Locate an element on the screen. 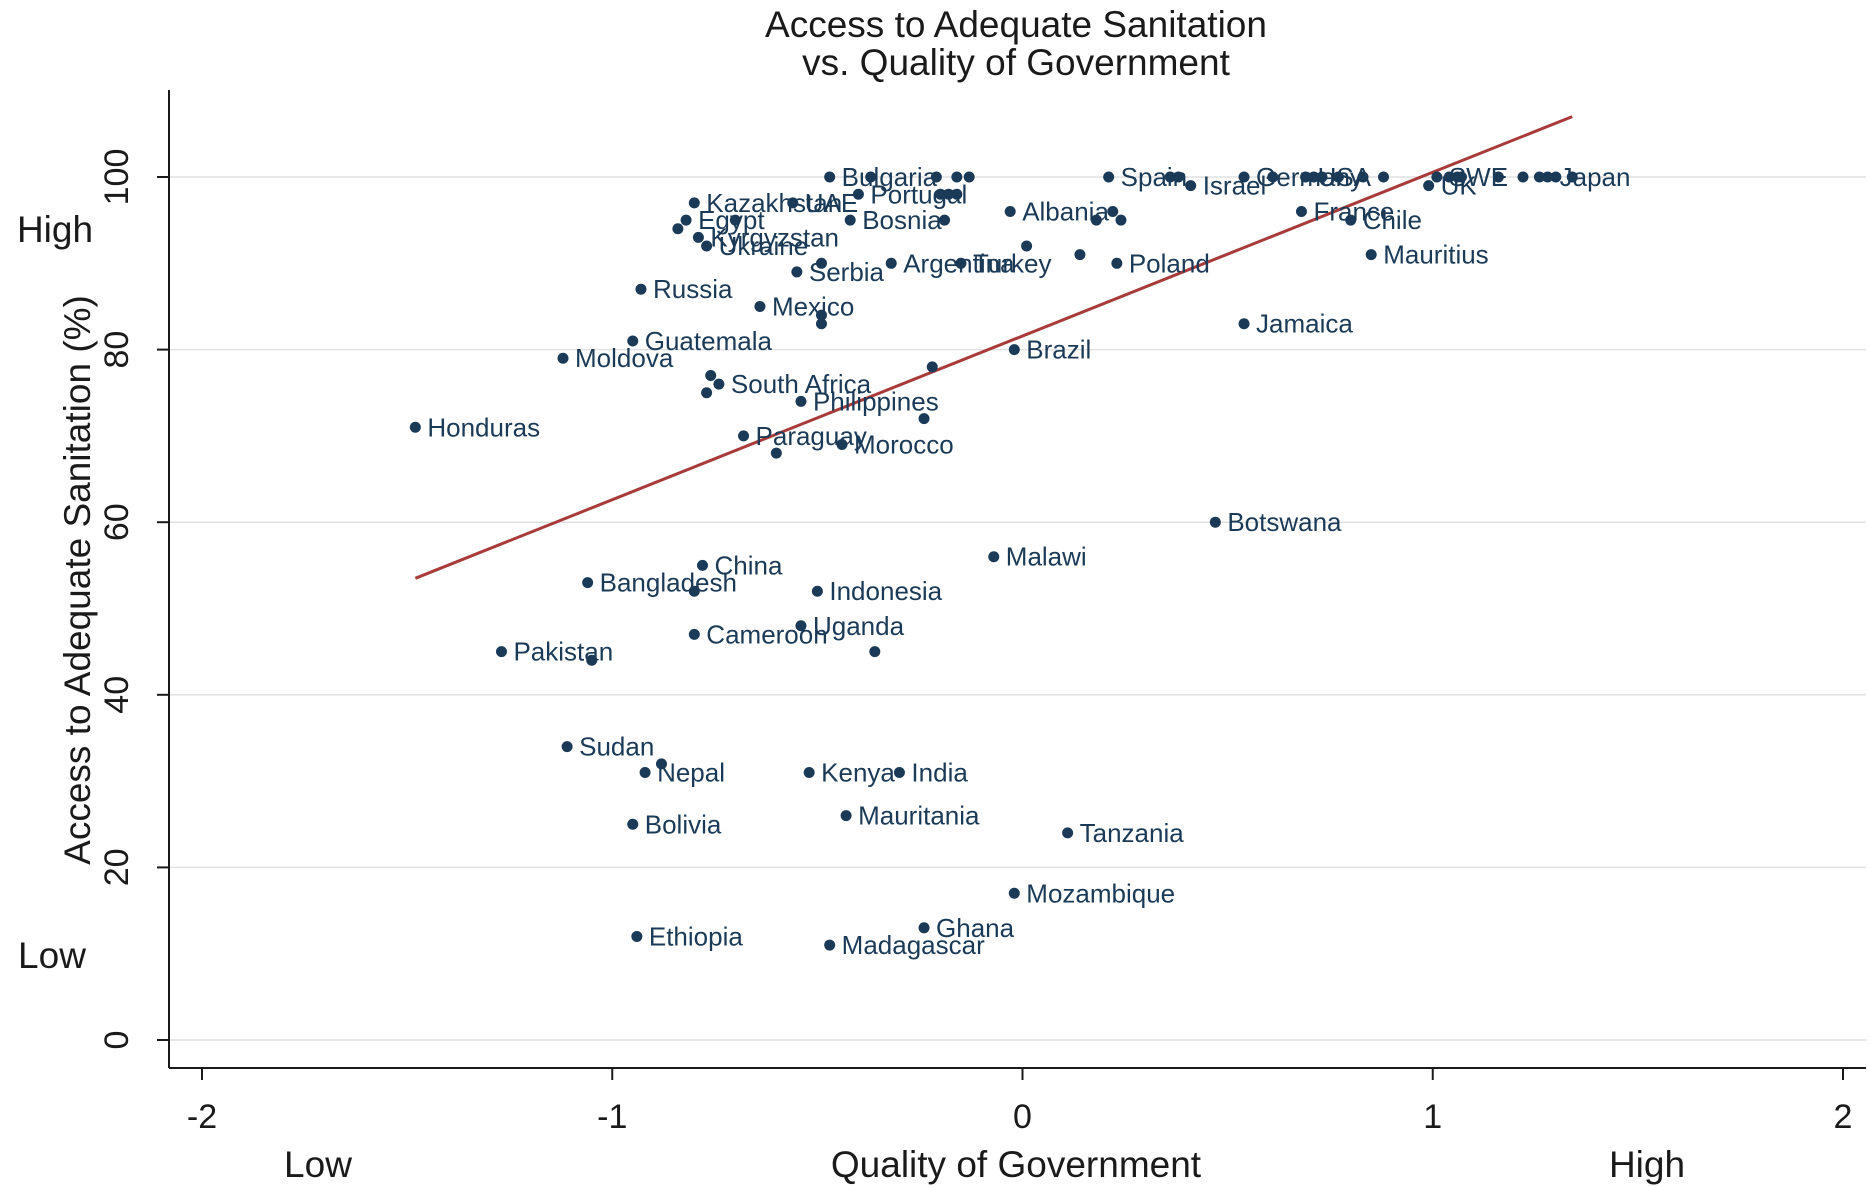 This screenshot has height=1187, width=1869. point-label-turkey: Turkey is located at coordinates (1012, 263).